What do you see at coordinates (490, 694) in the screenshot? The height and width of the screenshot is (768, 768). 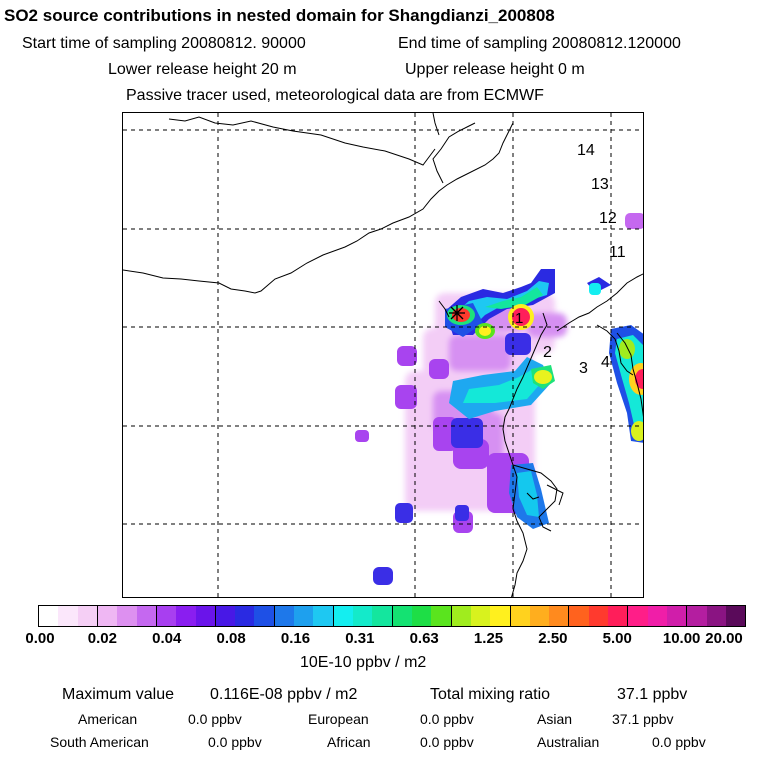 I see `total-mixing-label: Total mixing ratio` at bounding box center [490, 694].